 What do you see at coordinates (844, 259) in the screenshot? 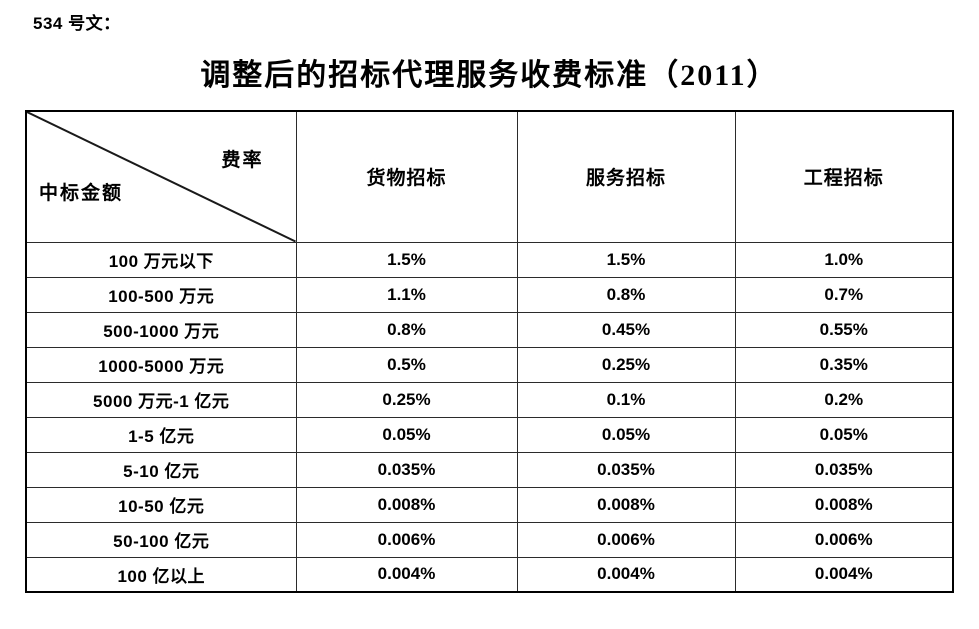
I see `engineering-rate: 1.0%` at bounding box center [844, 259].